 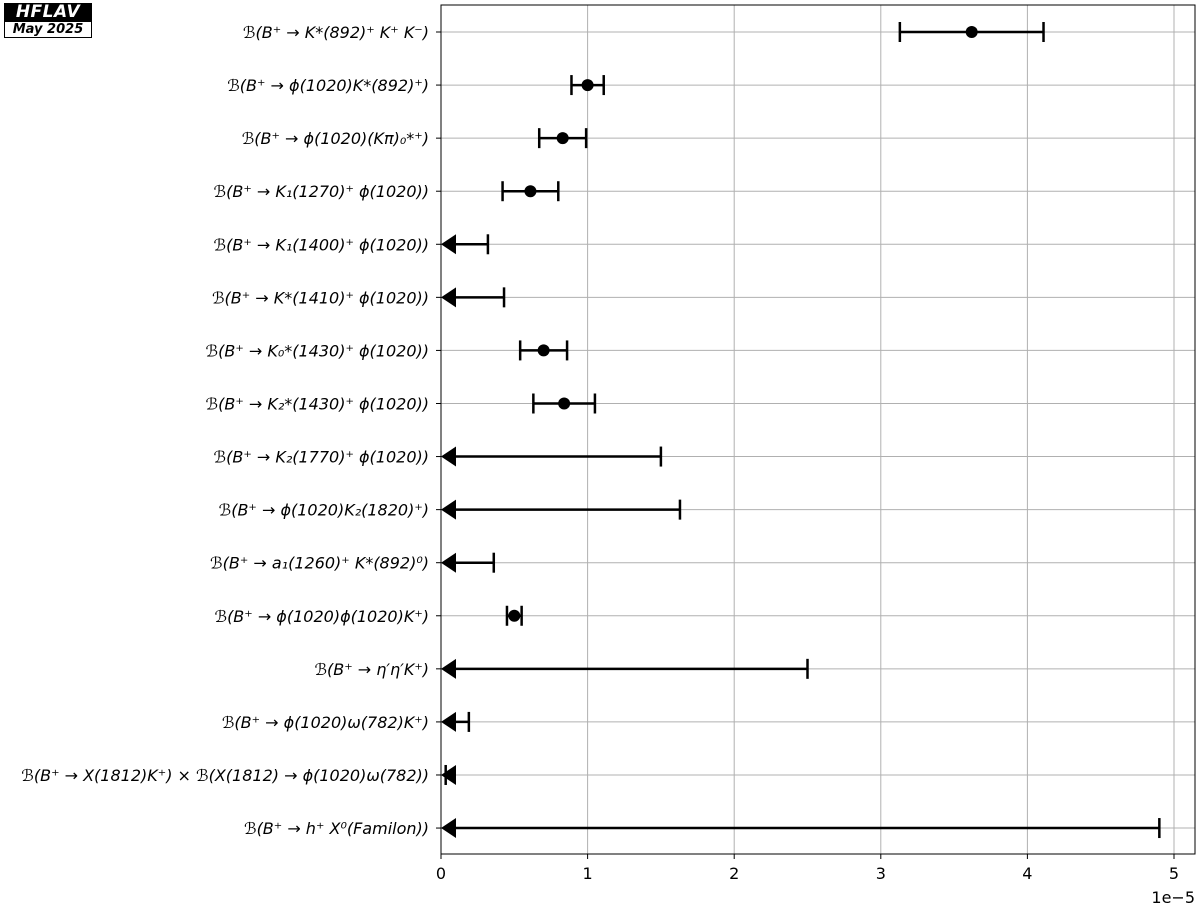 What do you see at coordinates (335, 138) in the screenshot?
I see `y-tick-label: ℬ(B⁺ → ϕ(1020)(Kπ)₀*⁺)` at bounding box center [335, 138].